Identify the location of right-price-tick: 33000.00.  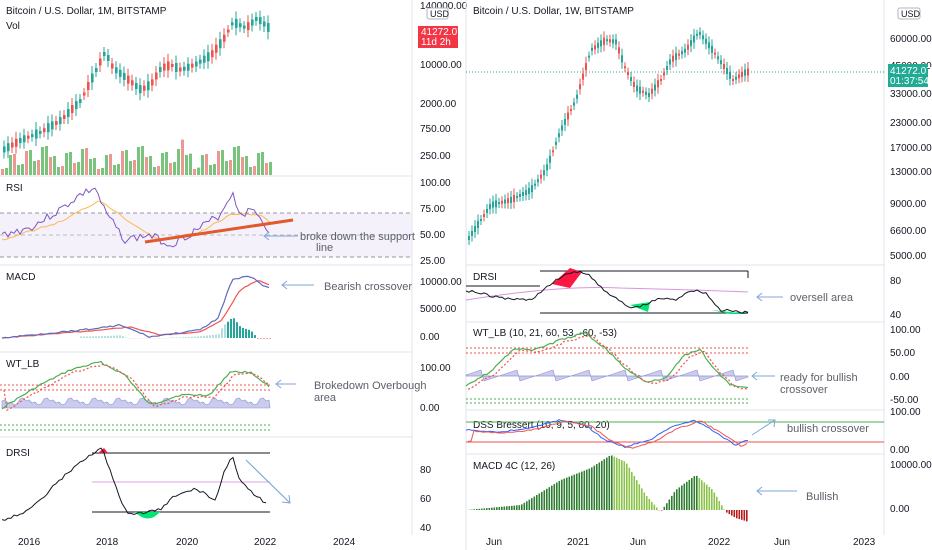
(911, 94).